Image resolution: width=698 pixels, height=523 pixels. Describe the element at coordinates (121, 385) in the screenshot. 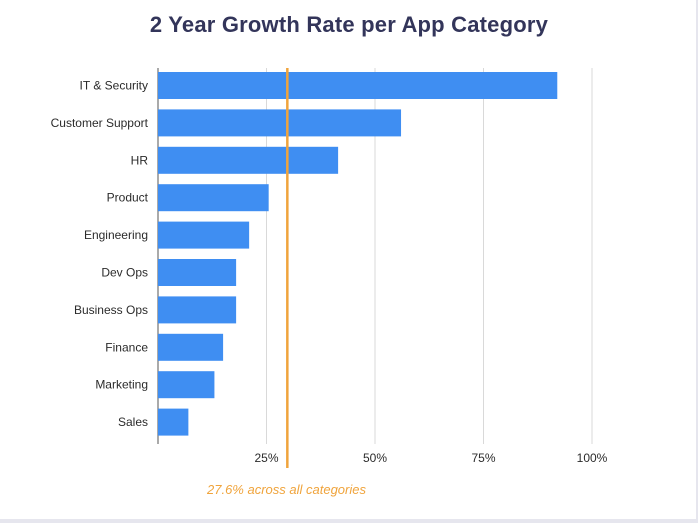

I see `category-label: Marketing` at that location.